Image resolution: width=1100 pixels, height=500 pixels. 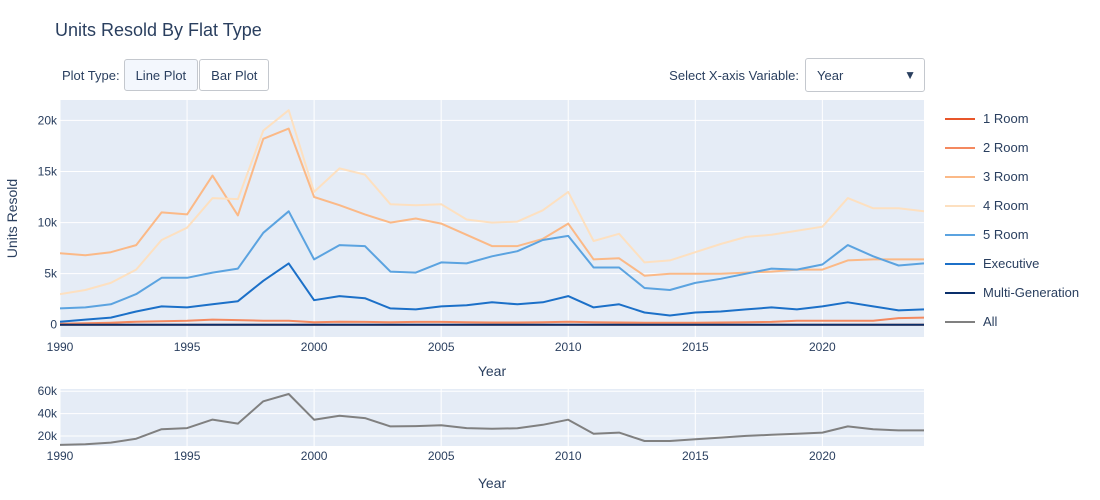 I want to click on series-line-executive, so click(x=492, y=292).